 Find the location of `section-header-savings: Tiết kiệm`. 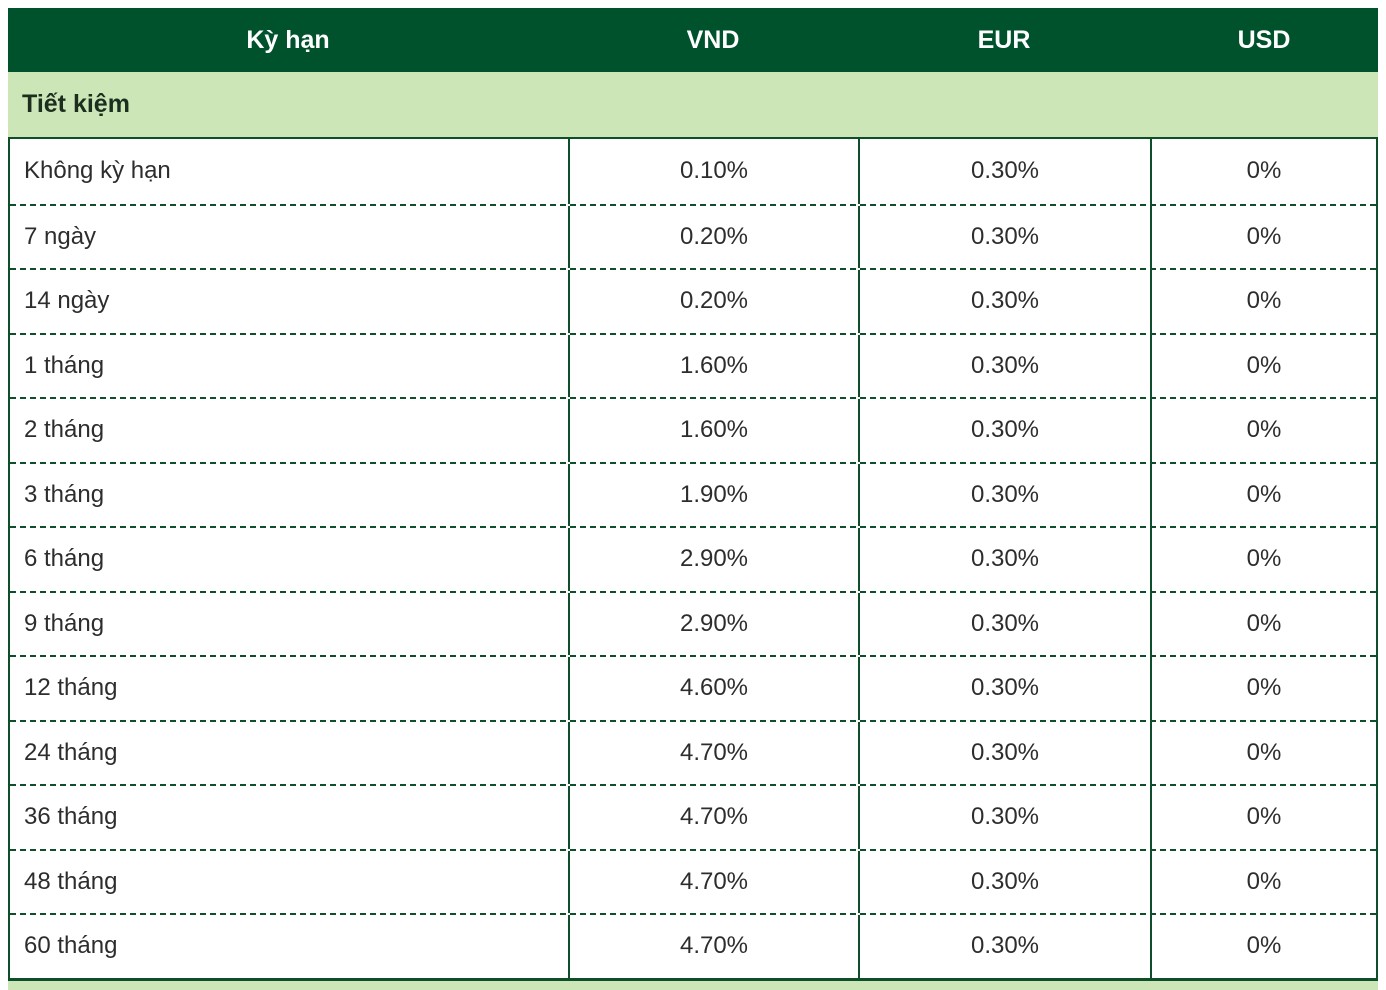

section-header-savings: Tiết kiệm is located at coordinates (693, 104).